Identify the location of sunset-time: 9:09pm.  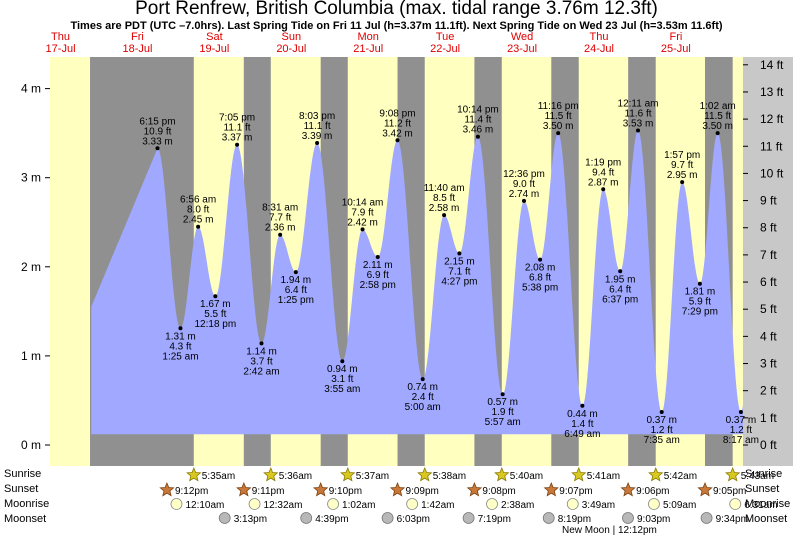
(422, 491).